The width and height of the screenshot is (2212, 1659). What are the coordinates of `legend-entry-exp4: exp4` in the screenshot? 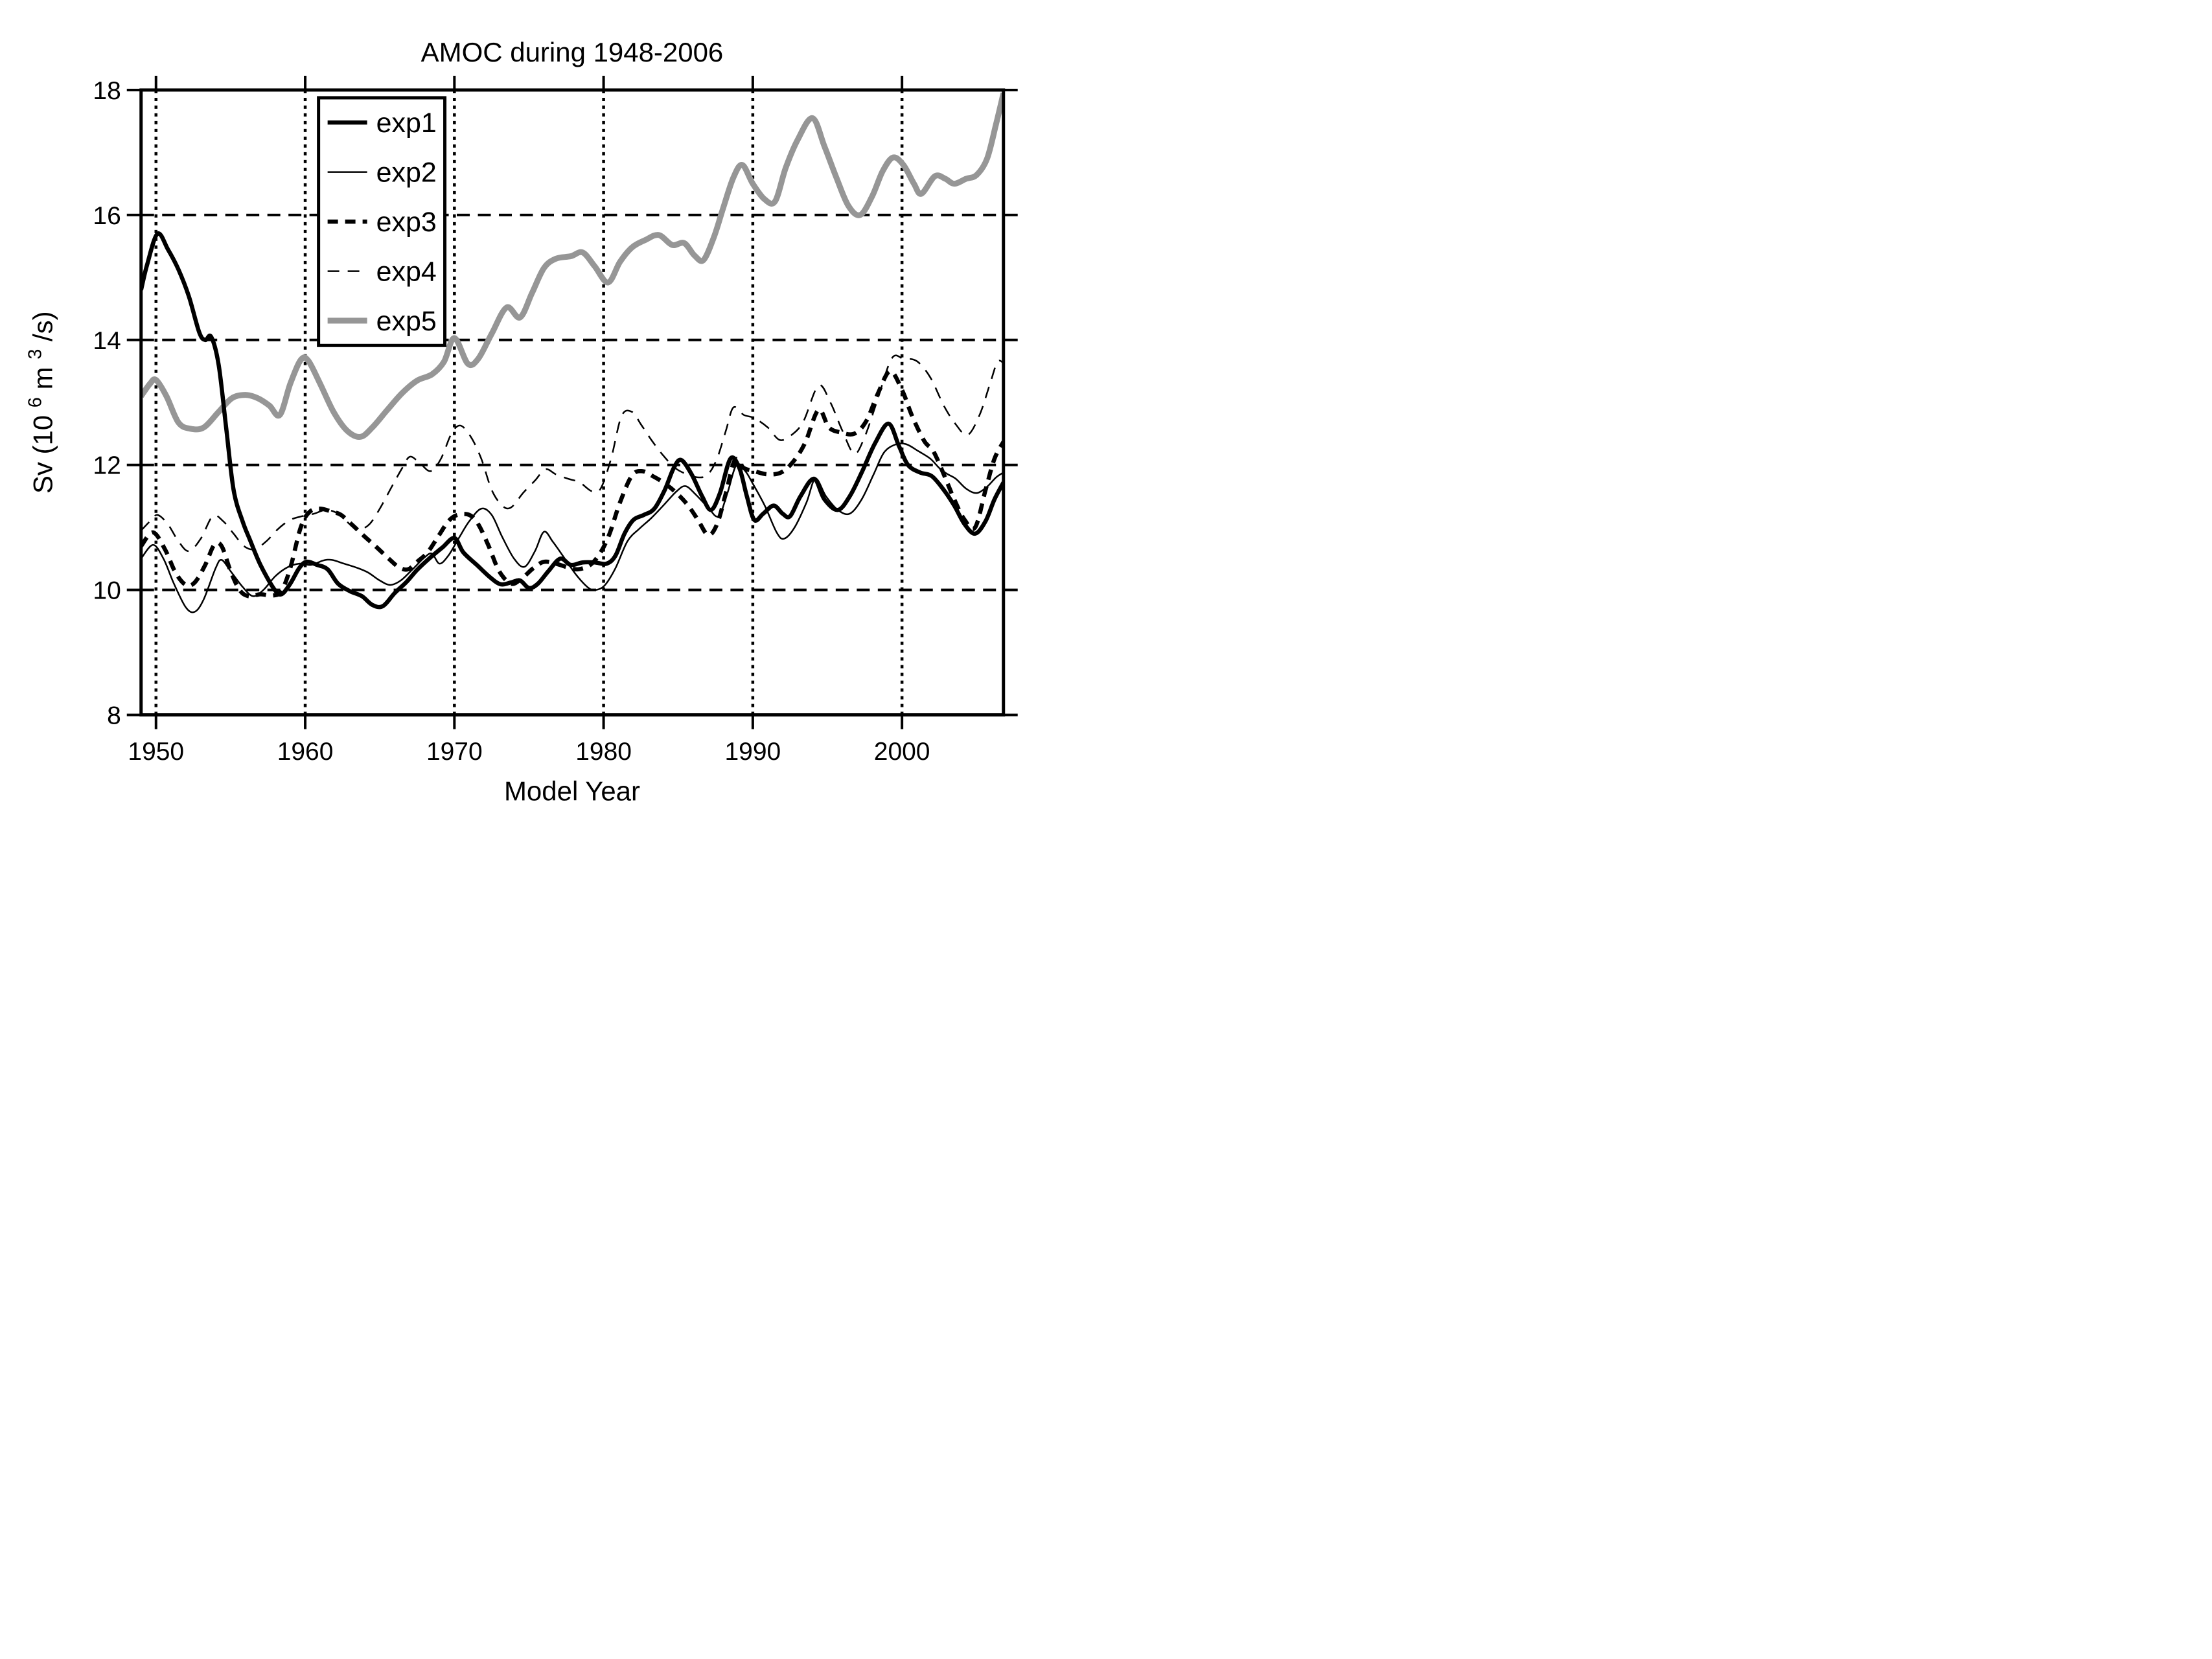 It's located at (382, 272).